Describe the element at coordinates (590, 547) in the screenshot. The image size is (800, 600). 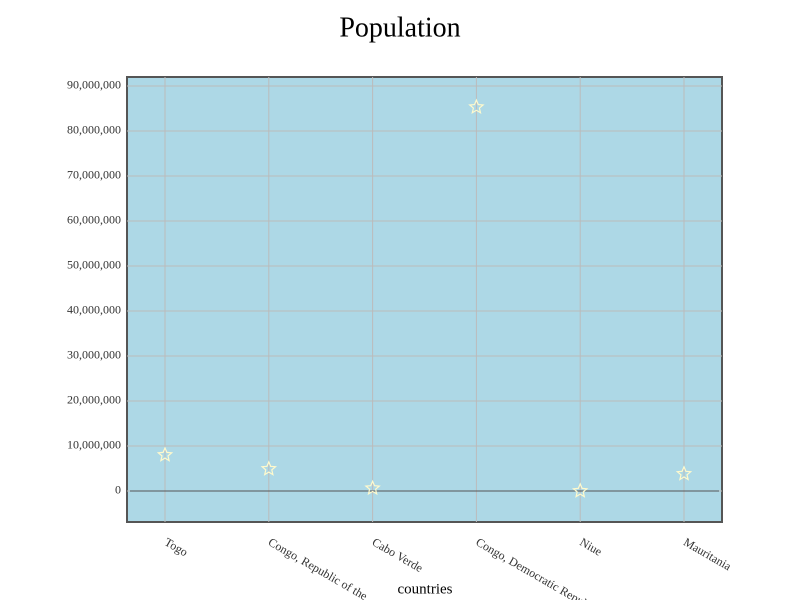
I see `x-tick-label: Niue` at that location.